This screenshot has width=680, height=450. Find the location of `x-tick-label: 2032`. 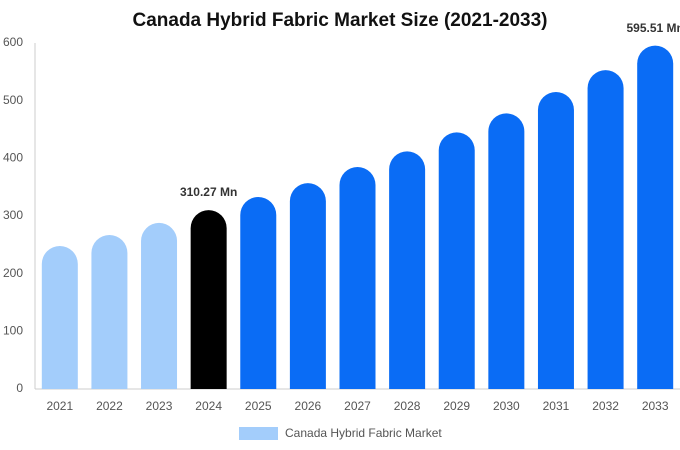

x-tick-label: 2032 is located at coordinates (605, 406).